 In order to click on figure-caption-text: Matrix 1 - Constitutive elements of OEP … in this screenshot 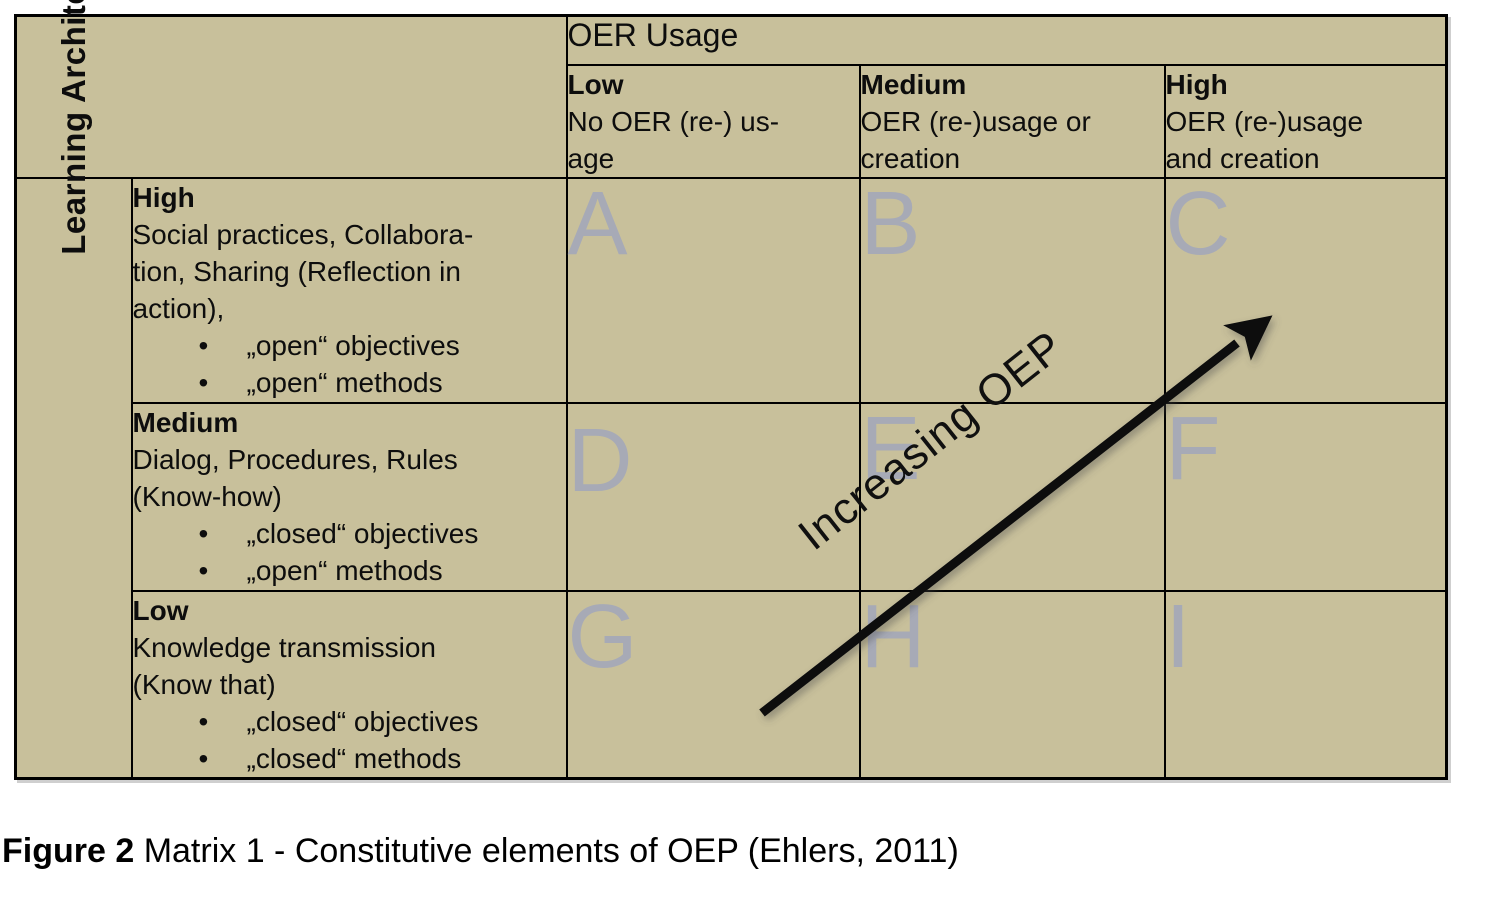, I will do `click(546, 851)`.